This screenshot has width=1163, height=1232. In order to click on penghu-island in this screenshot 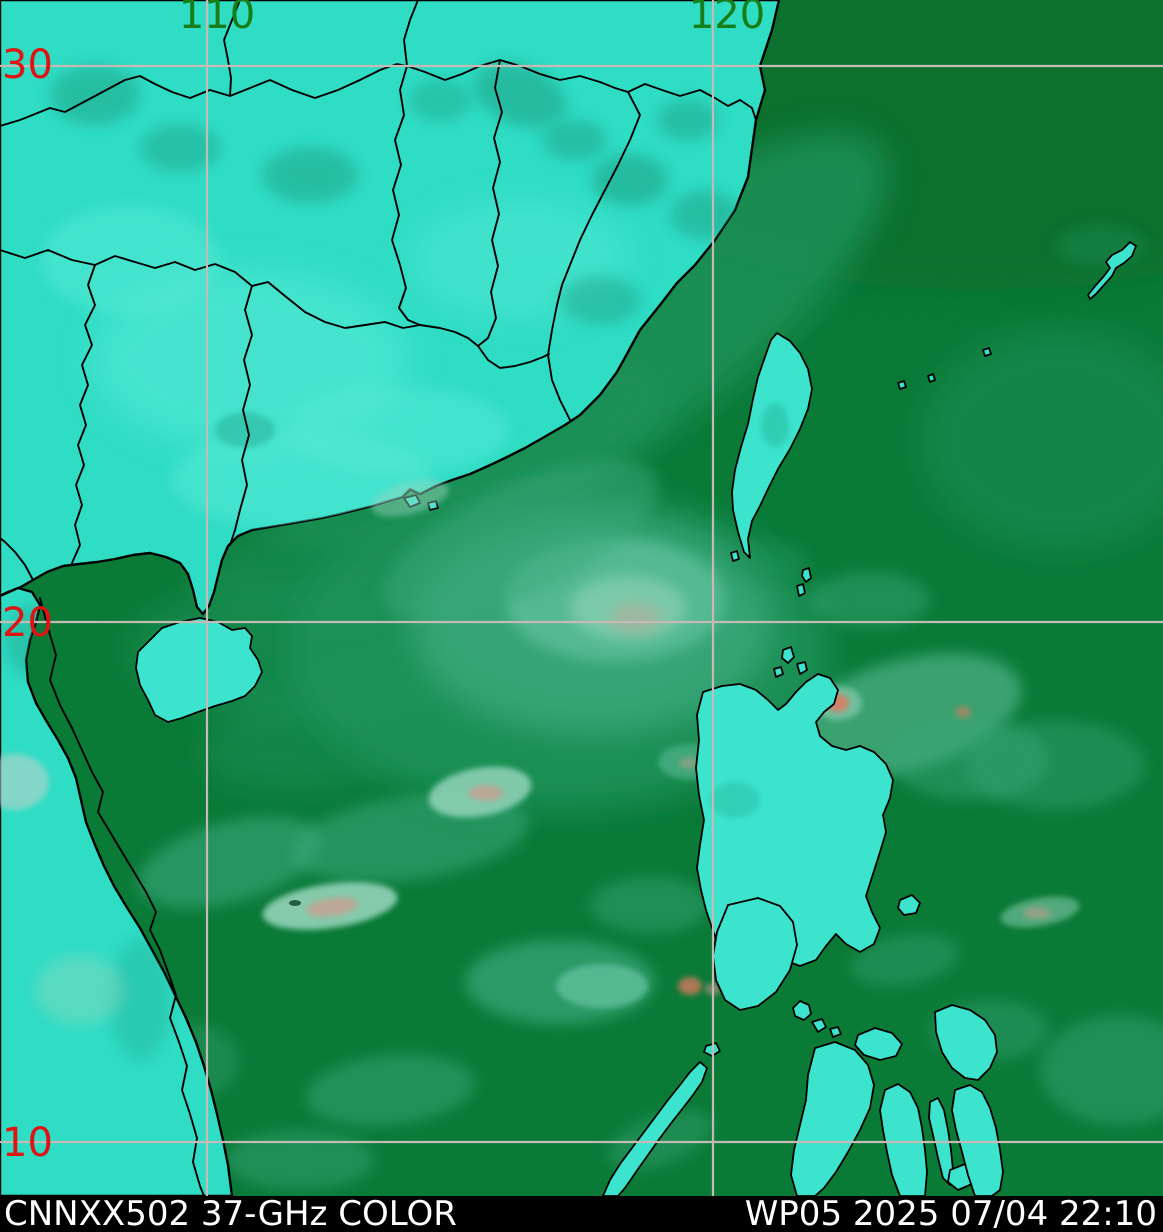, I will do `click(735, 556)`.